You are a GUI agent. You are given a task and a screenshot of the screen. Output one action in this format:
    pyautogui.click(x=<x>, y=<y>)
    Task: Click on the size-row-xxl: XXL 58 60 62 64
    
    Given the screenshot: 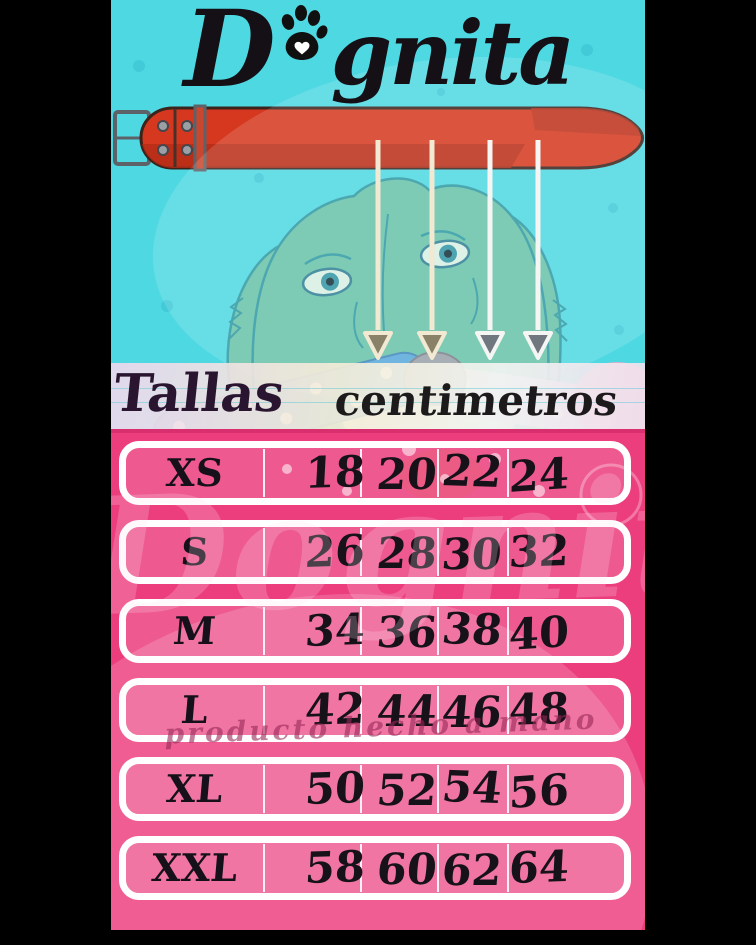 What is the action you would take?
    pyautogui.click(x=375, y=868)
    